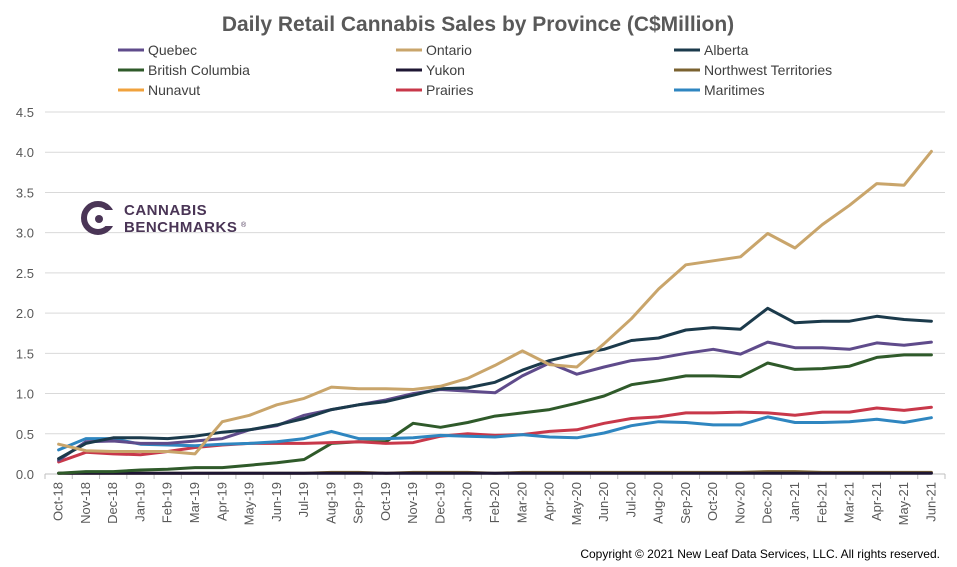 The image size is (957, 567). I want to click on logo-line1: CANNABIS, so click(165, 210).